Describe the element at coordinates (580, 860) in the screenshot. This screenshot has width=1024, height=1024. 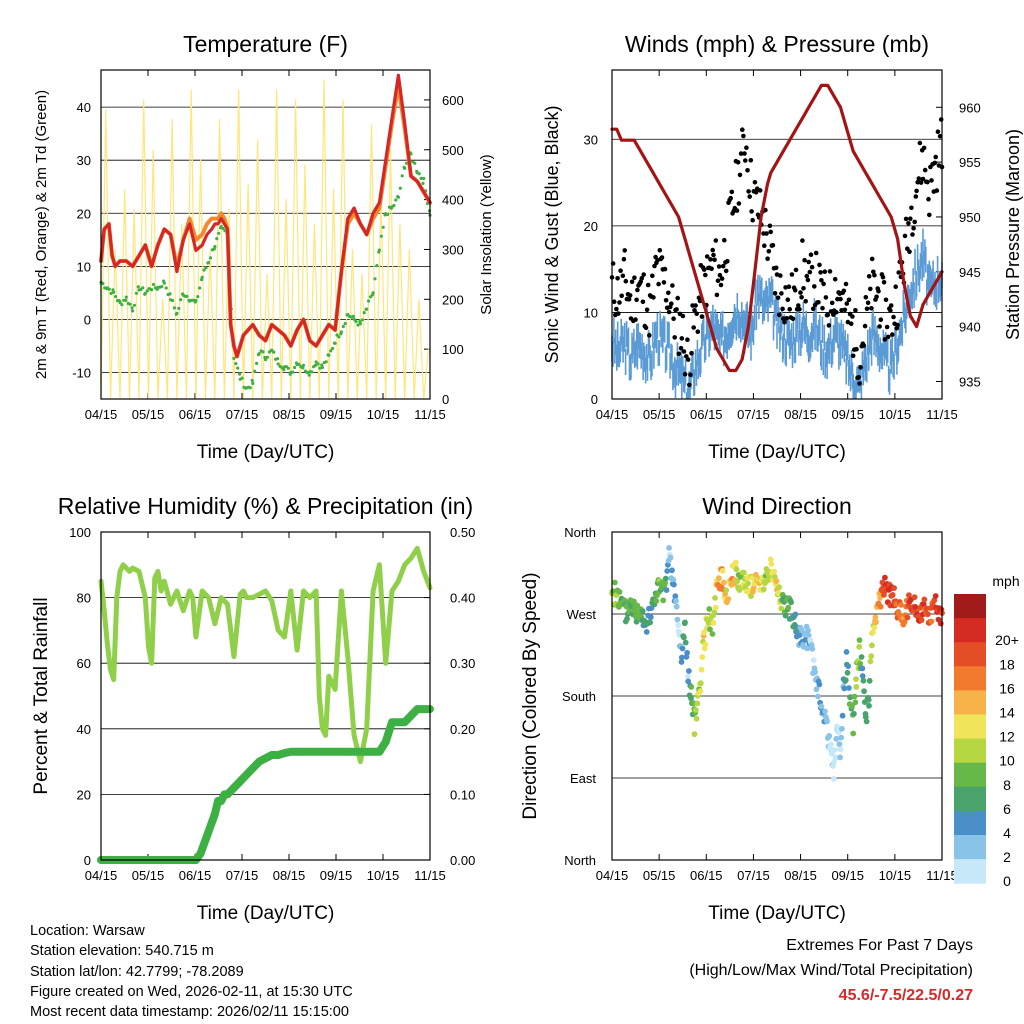
I see `y-tick-label: North` at that location.